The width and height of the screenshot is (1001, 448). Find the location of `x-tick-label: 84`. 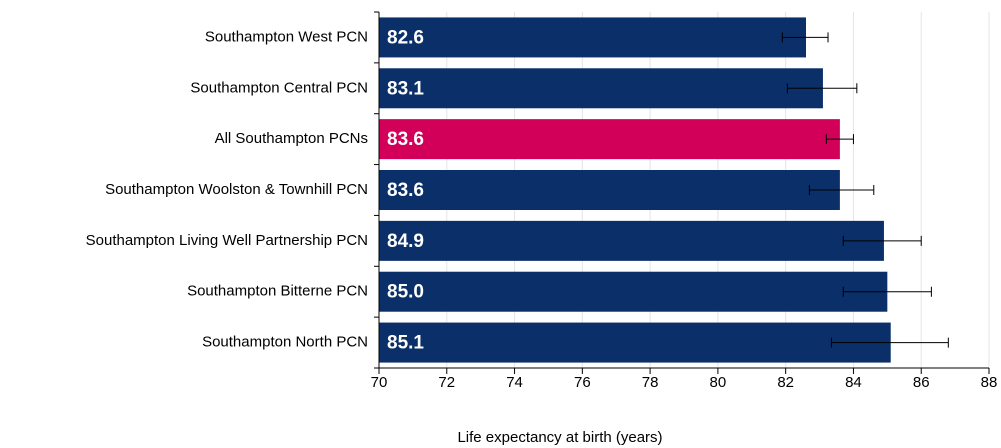

x-tick-label: 84 is located at coordinates (853, 382).